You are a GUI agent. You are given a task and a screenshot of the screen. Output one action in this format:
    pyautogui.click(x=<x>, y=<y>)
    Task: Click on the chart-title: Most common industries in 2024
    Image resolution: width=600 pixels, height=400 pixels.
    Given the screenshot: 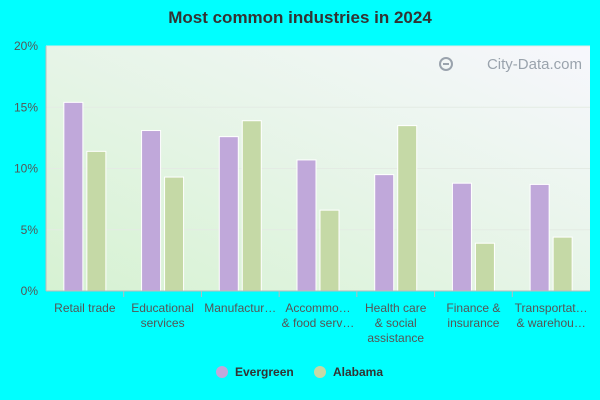 What is the action you would take?
    pyautogui.click(x=300, y=17)
    